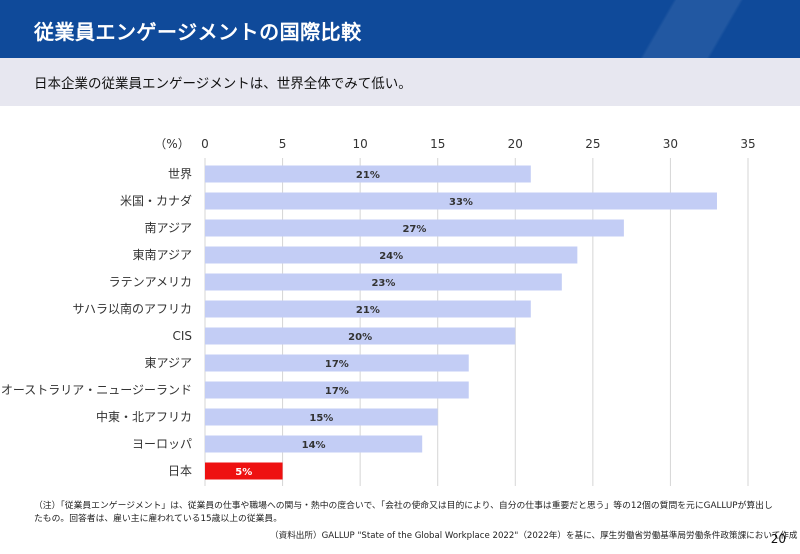 The image size is (800, 554). What do you see at coordinates (437, 144) in the screenshot?
I see `x-tick-label: 15` at bounding box center [437, 144].